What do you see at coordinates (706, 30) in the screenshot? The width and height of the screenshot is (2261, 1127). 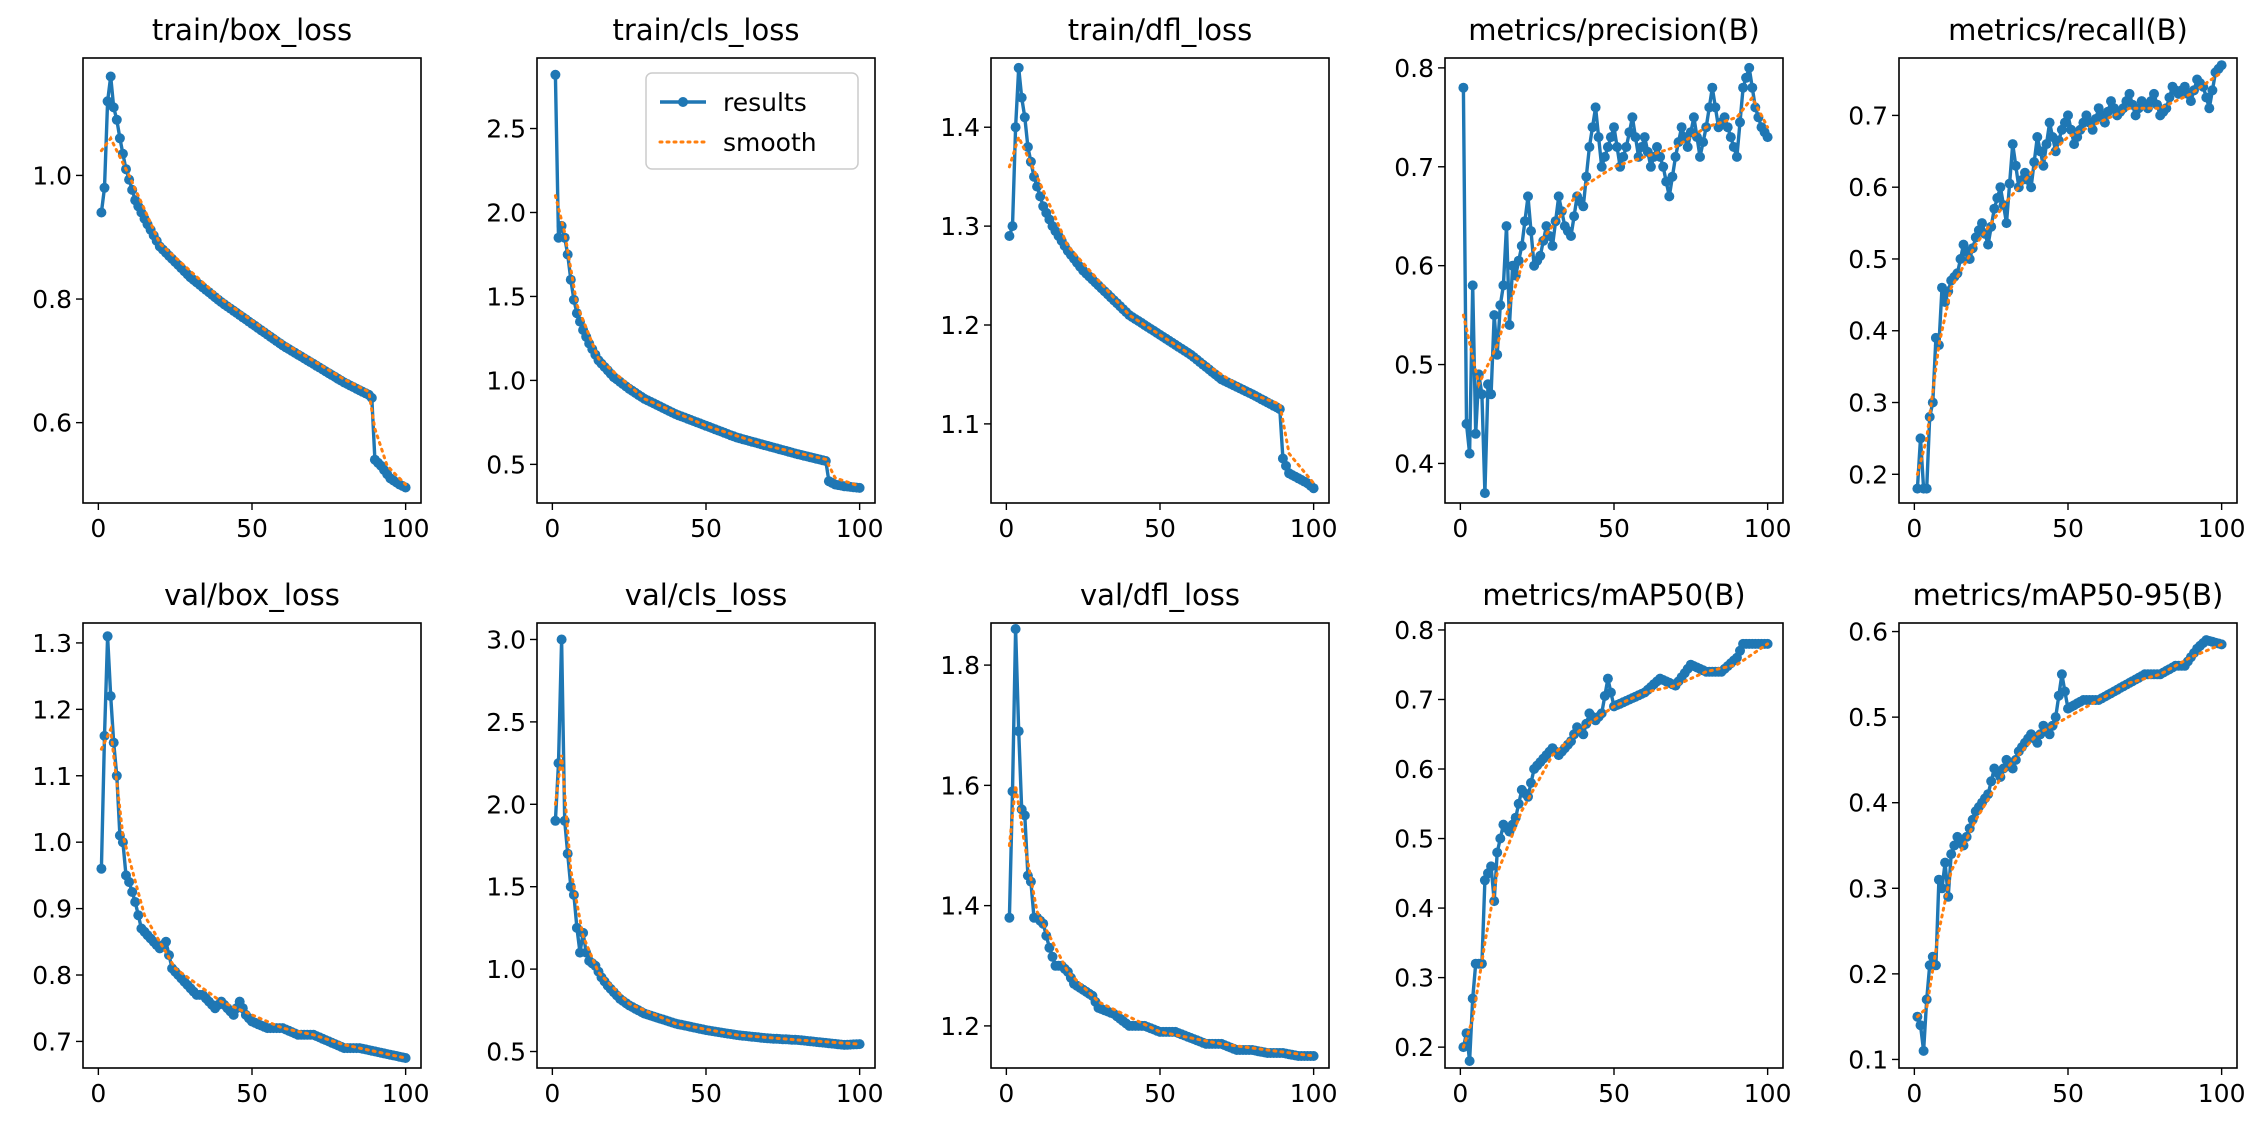 I see `subplot-title: train/cls_loss` at bounding box center [706, 30].